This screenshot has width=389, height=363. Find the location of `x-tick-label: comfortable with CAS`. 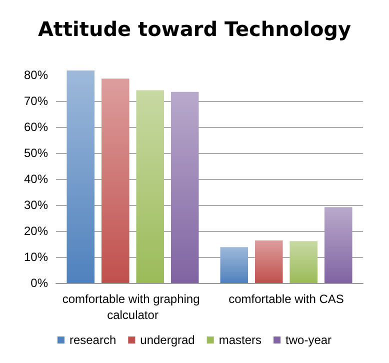

x-tick-label: comfortable with CAS is located at coordinates (286, 299).